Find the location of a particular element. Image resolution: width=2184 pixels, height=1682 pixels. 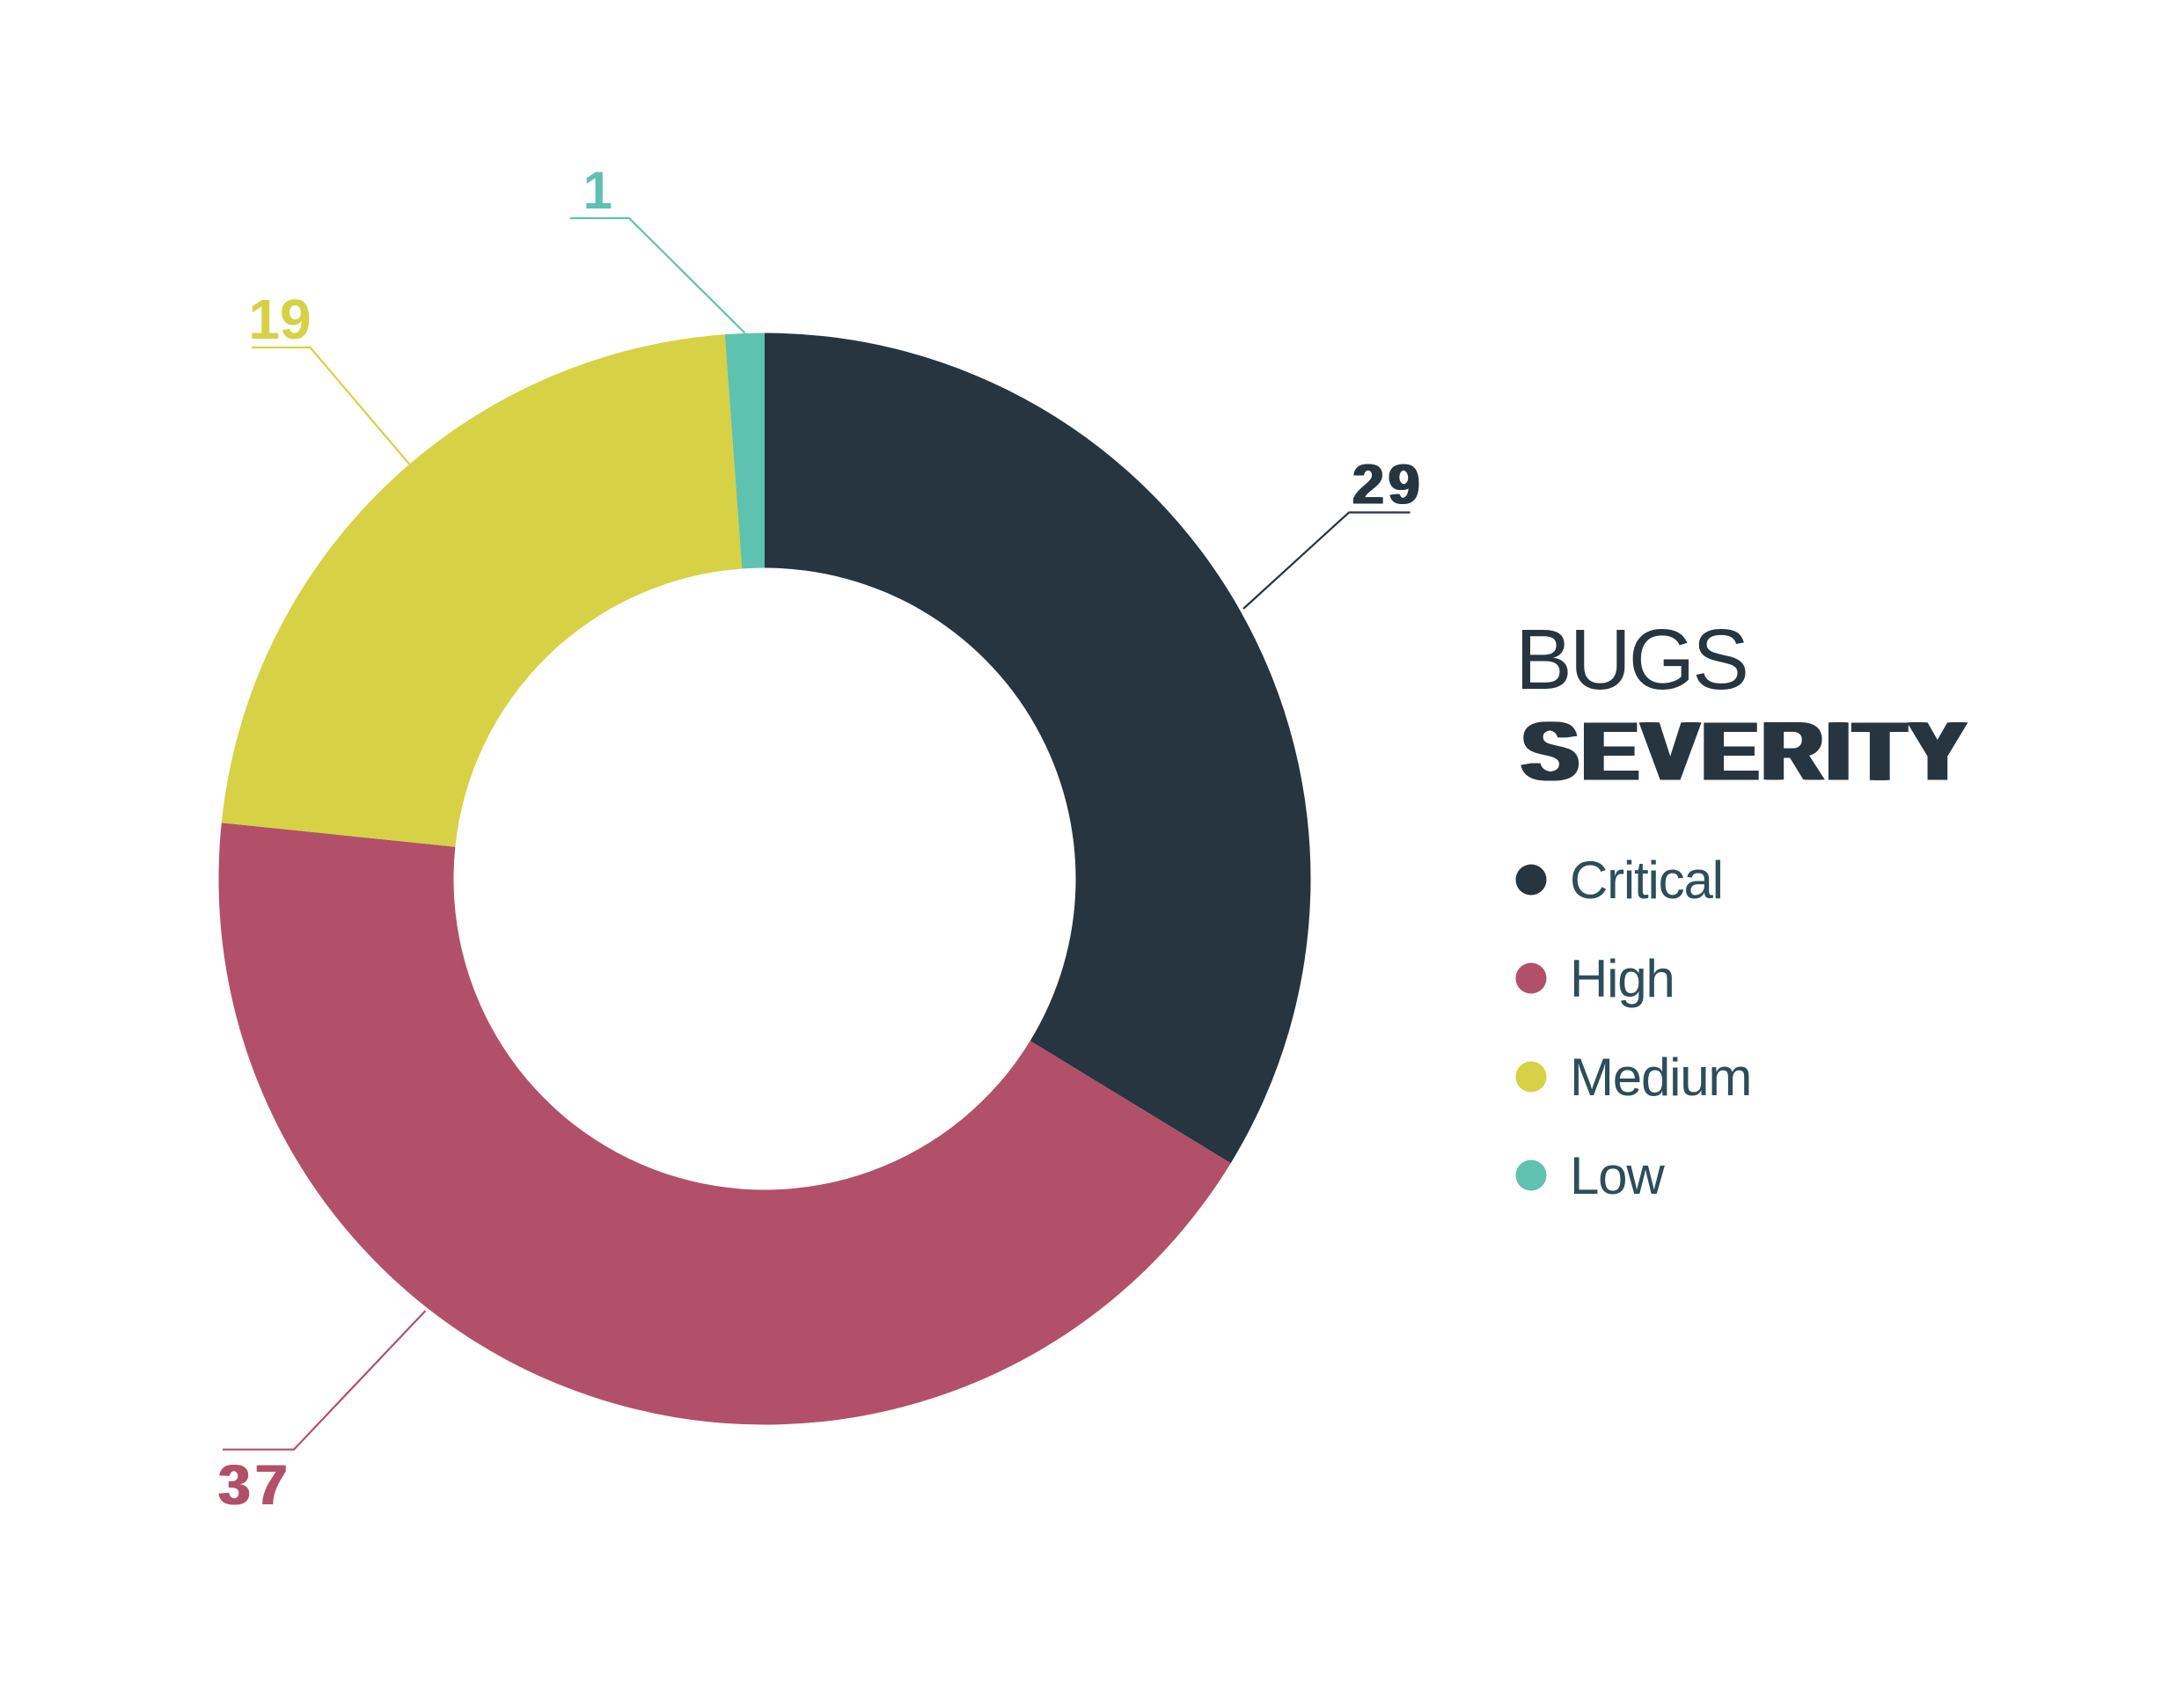

svg-text: Low is located at coordinates (1617, 1175).